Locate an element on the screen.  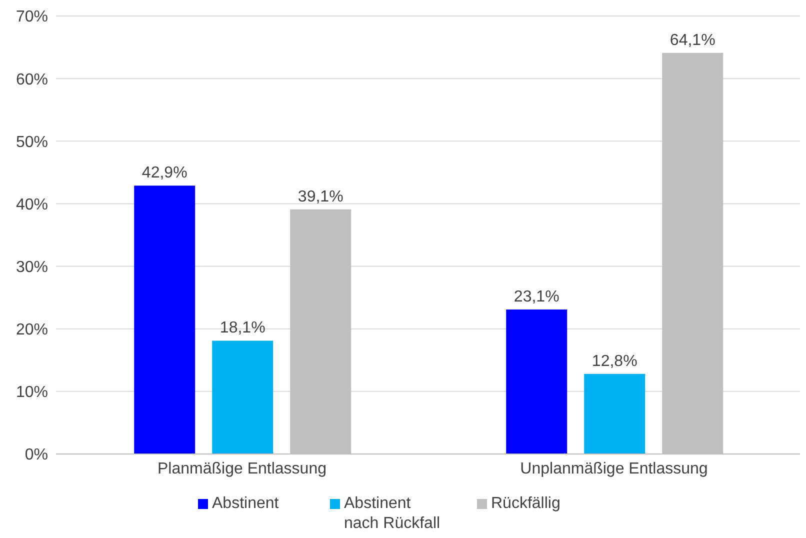
legend-label: Rückfällig is located at coordinates (525, 504).